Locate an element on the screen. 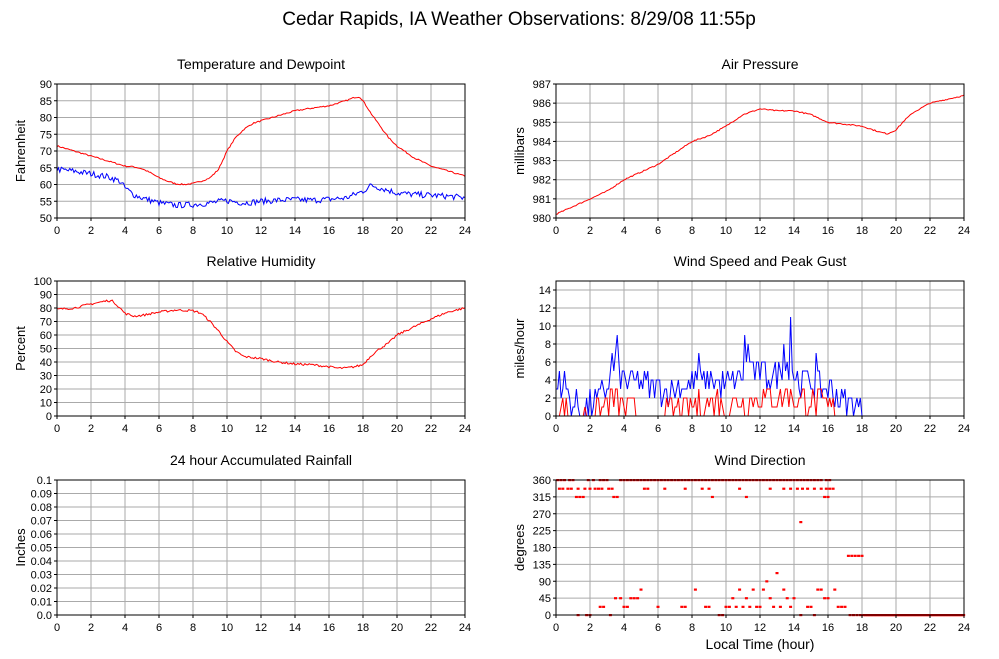 This screenshot has width=999, height=659. y-tick-label: 65 is located at coordinates (46, 169).